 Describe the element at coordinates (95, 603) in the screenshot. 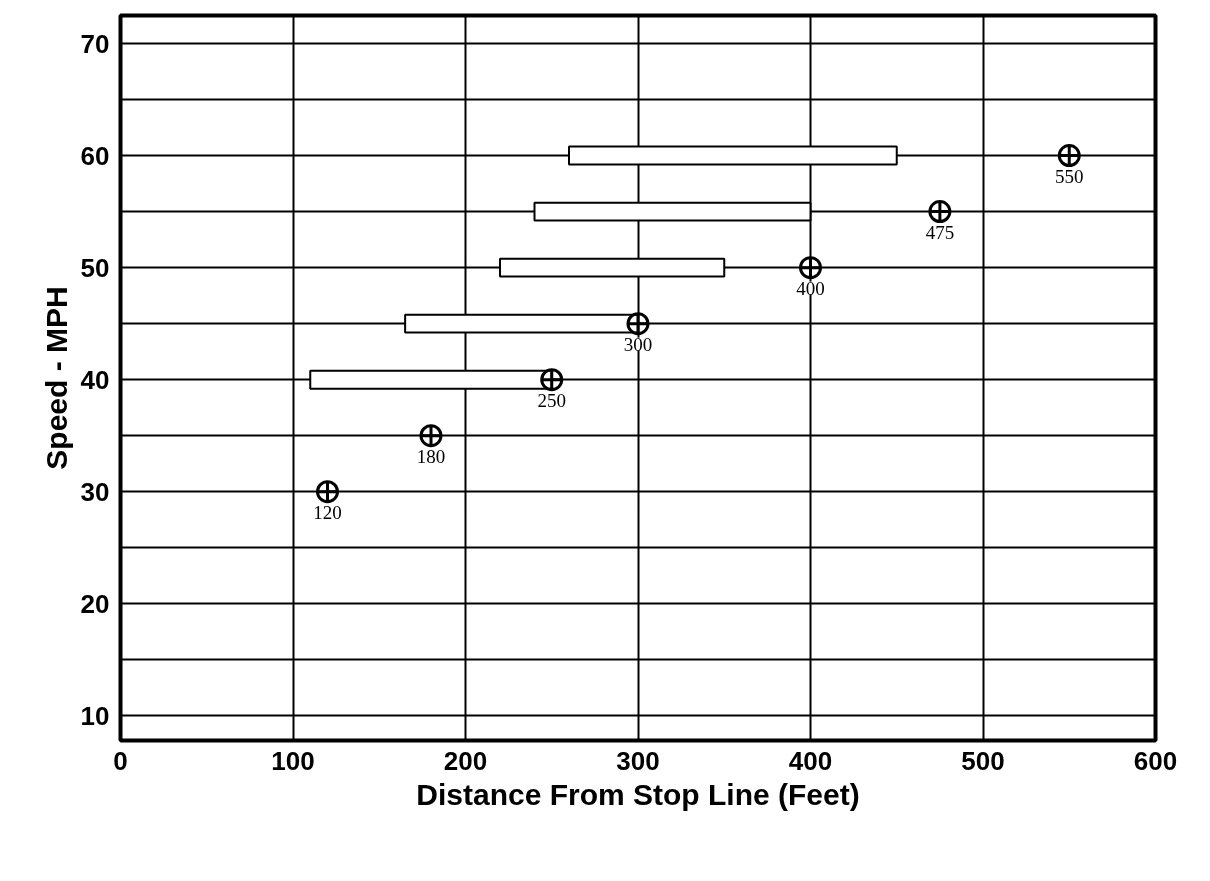

I see `y-tick-label: 20` at that location.